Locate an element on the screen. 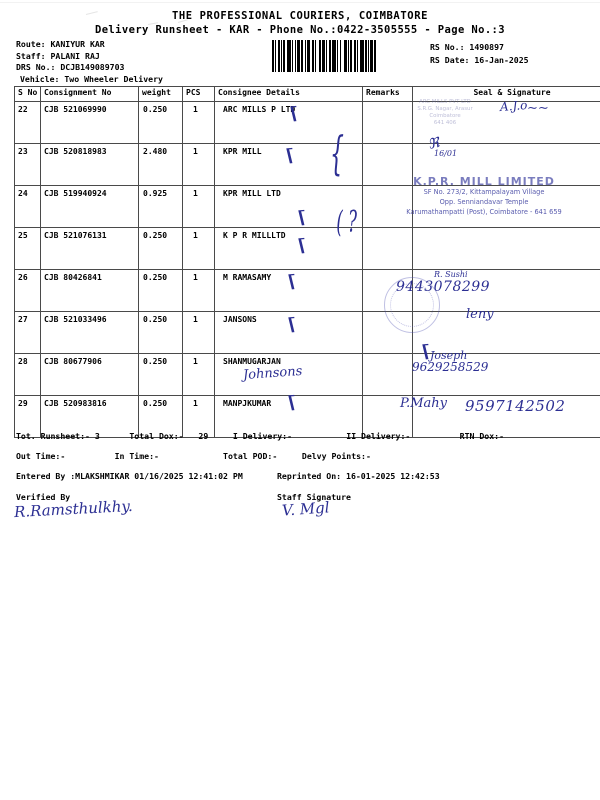  cell-sno: 27 is located at coordinates (27, 332).